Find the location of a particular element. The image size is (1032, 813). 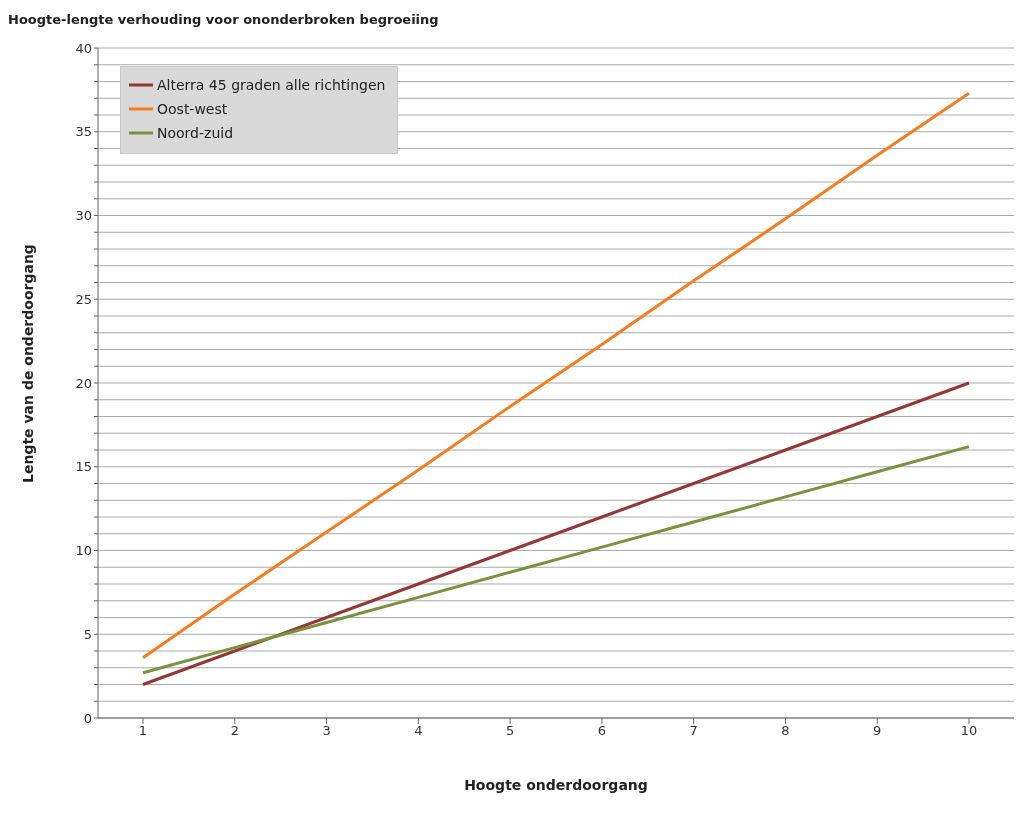

x-tick-label: 5 is located at coordinates (510, 731).